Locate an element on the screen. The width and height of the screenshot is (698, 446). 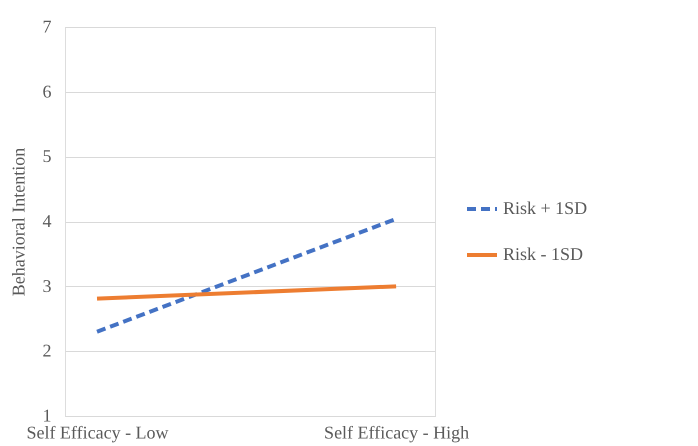
x-tick-label: Self Efficacy - High is located at coordinates (397, 432).